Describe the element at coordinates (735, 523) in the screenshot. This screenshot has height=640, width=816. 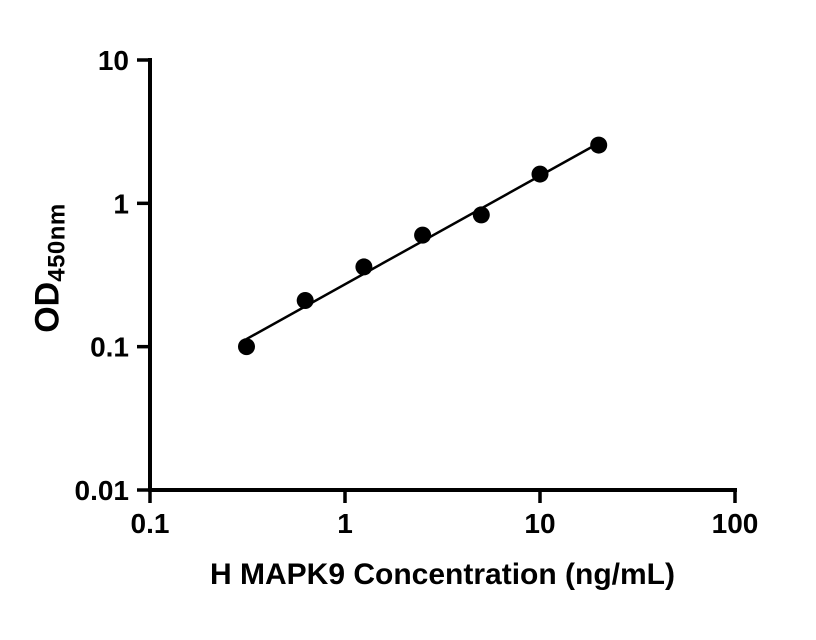
I see `x-tick-label: 100` at that location.